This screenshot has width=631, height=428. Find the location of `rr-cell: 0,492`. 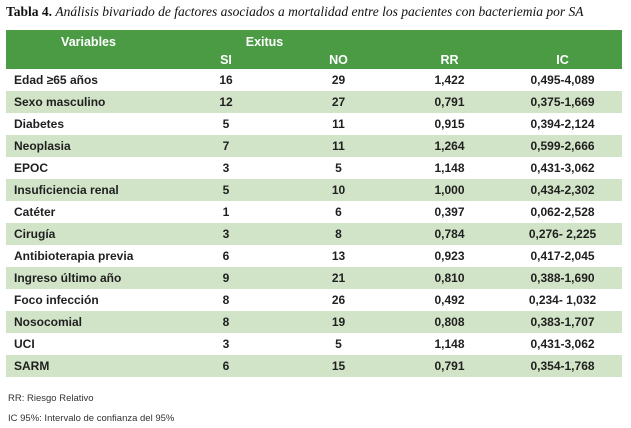

rr-cell: 0,492 is located at coordinates (449, 300).